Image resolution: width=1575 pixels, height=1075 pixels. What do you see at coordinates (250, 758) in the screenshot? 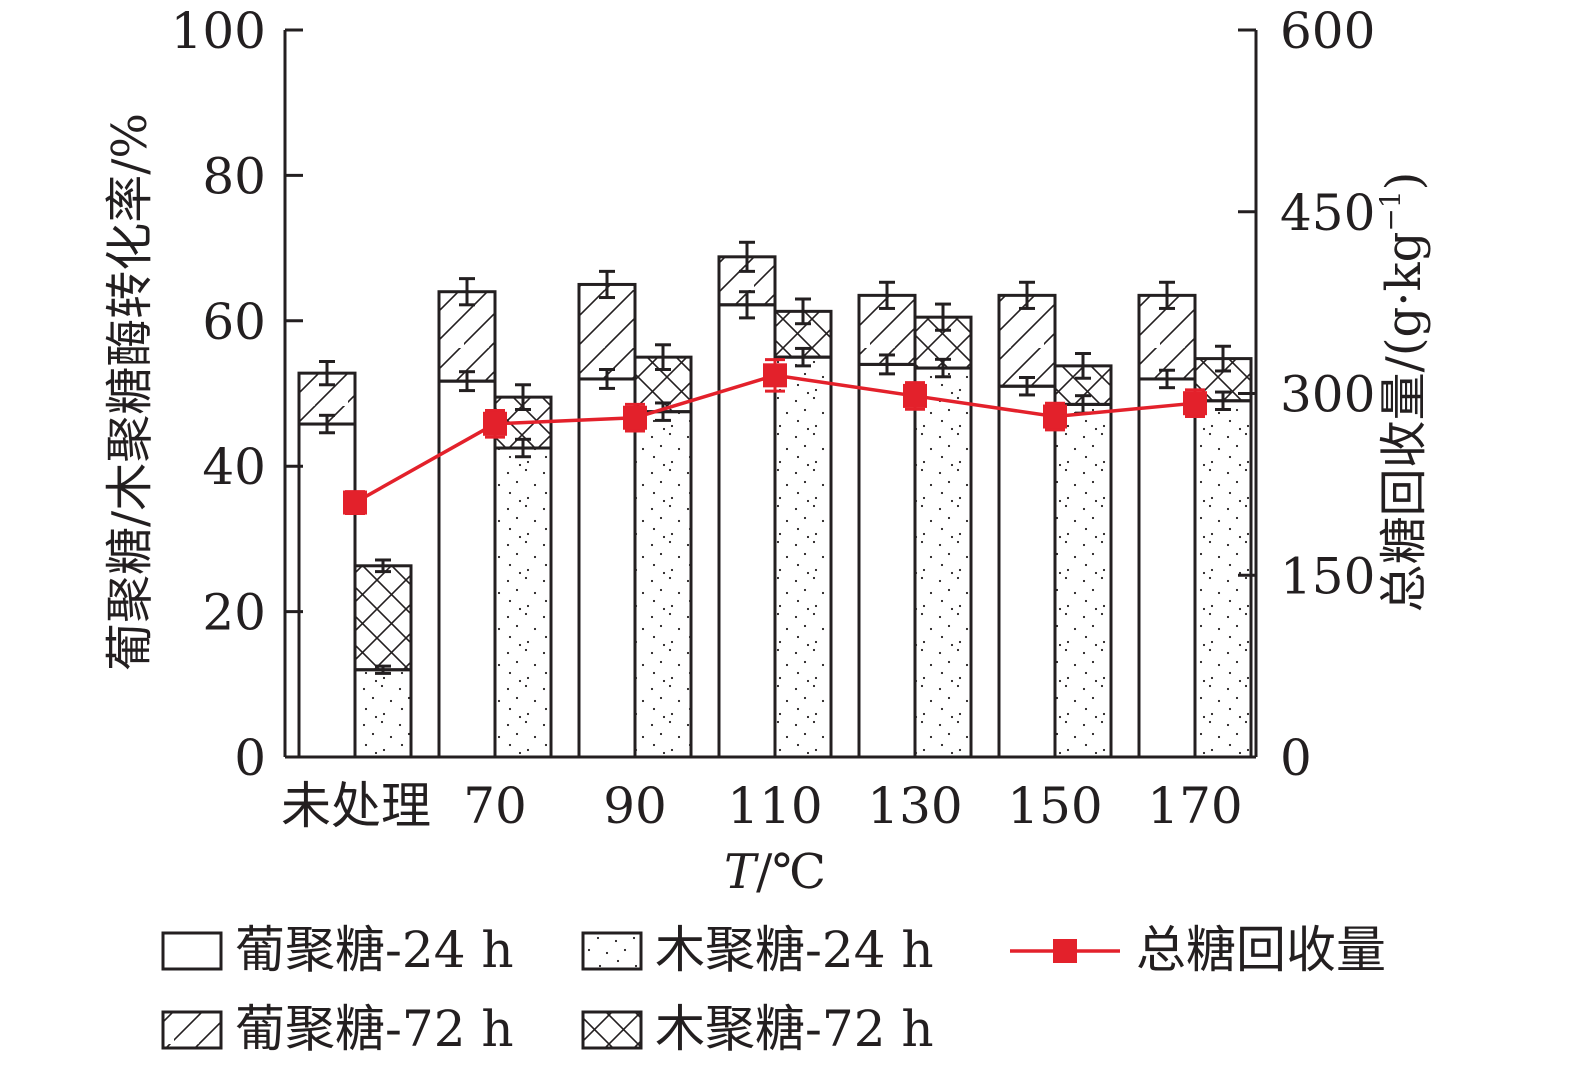
I see `y-left-tick-label-0: 0` at bounding box center [250, 758].